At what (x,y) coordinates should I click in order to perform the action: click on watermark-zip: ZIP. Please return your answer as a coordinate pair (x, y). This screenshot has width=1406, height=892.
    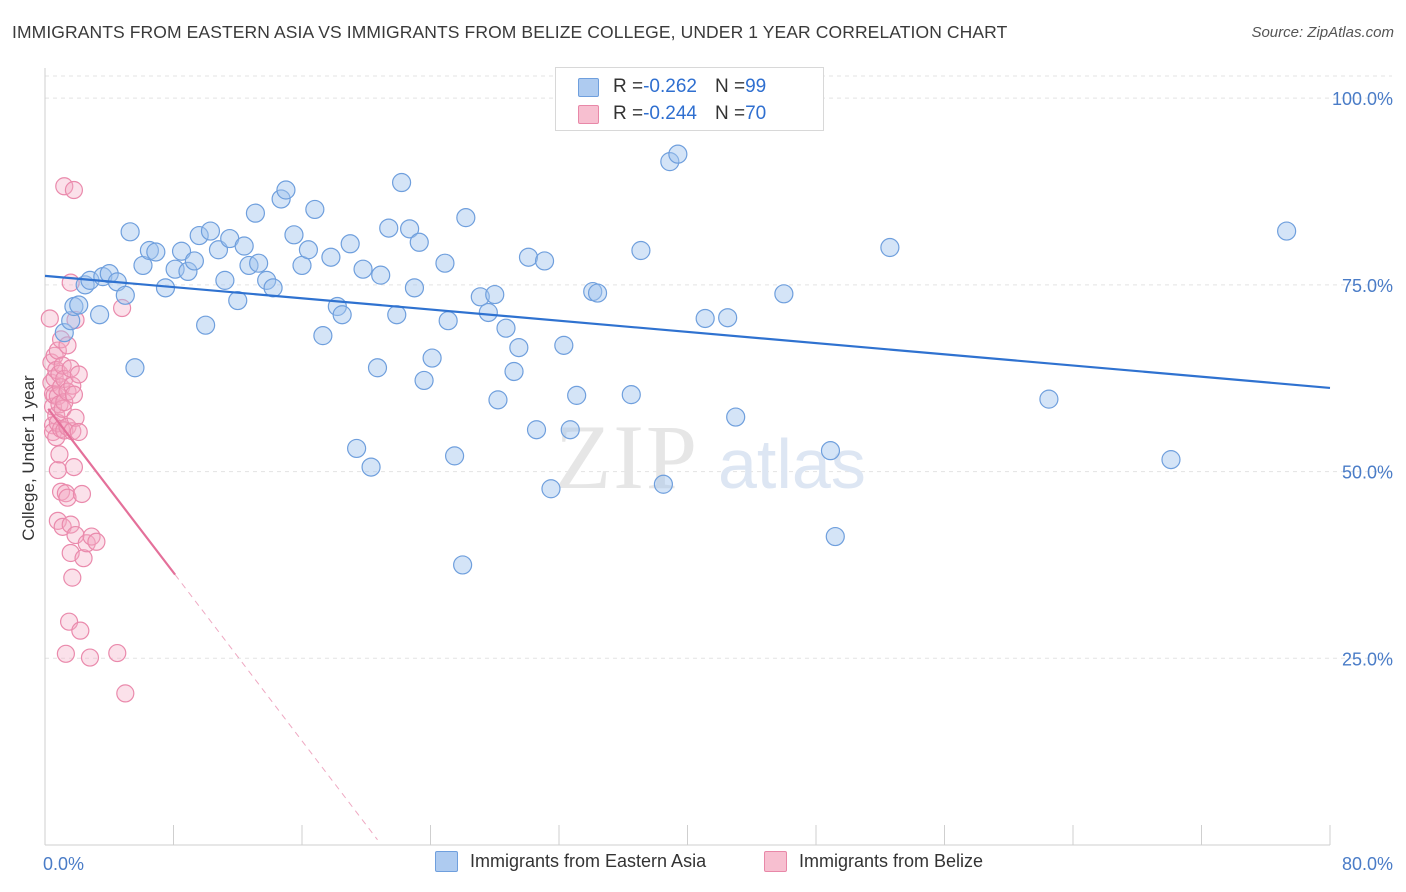
    Looking at the image, I should click on (627, 457).